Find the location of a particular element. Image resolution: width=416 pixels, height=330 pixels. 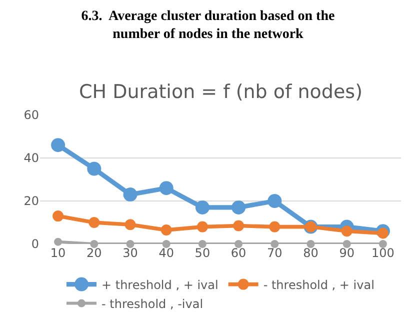

x-tick-label: 10 is located at coordinates (58, 253).